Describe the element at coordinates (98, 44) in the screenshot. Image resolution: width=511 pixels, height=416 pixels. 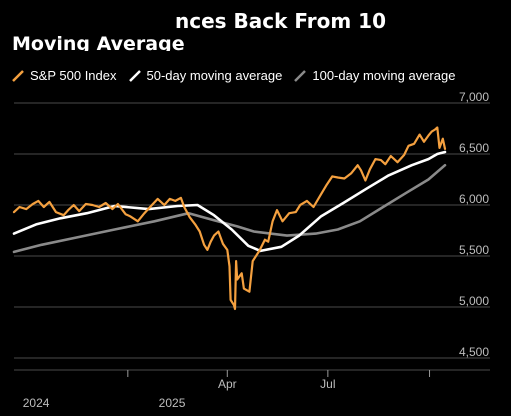
I see `chart-title-line2: Moving Average` at that location.